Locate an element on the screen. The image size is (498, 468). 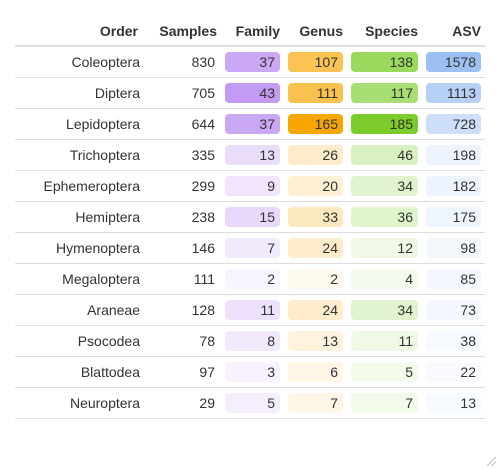
asv-value-pill: 198 is located at coordinates (453, 155).